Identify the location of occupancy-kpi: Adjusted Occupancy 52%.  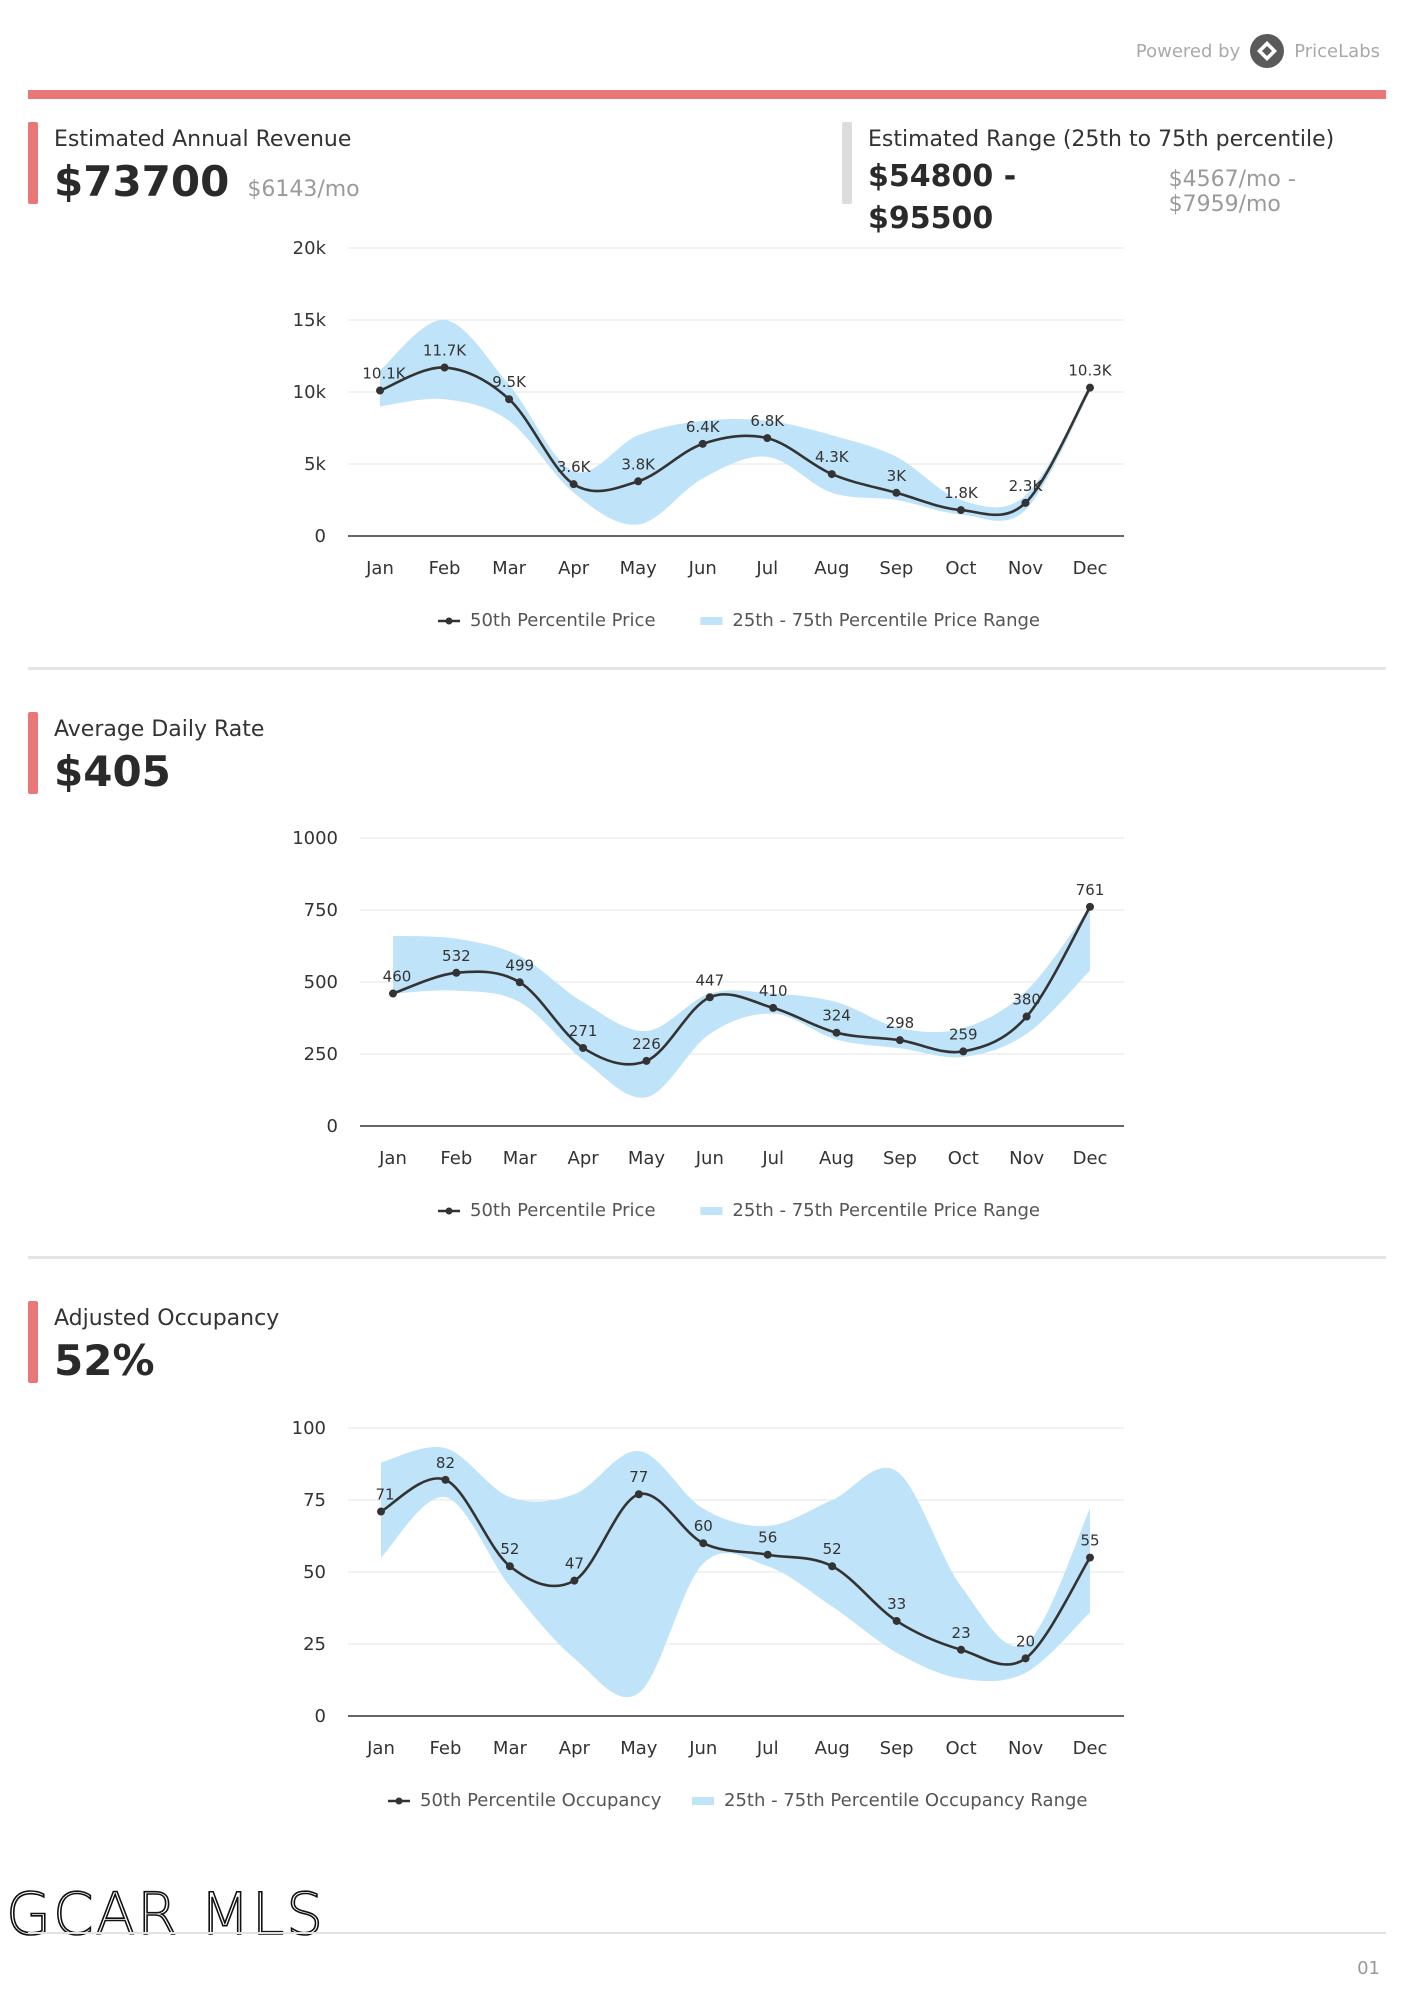
(153, 1344).